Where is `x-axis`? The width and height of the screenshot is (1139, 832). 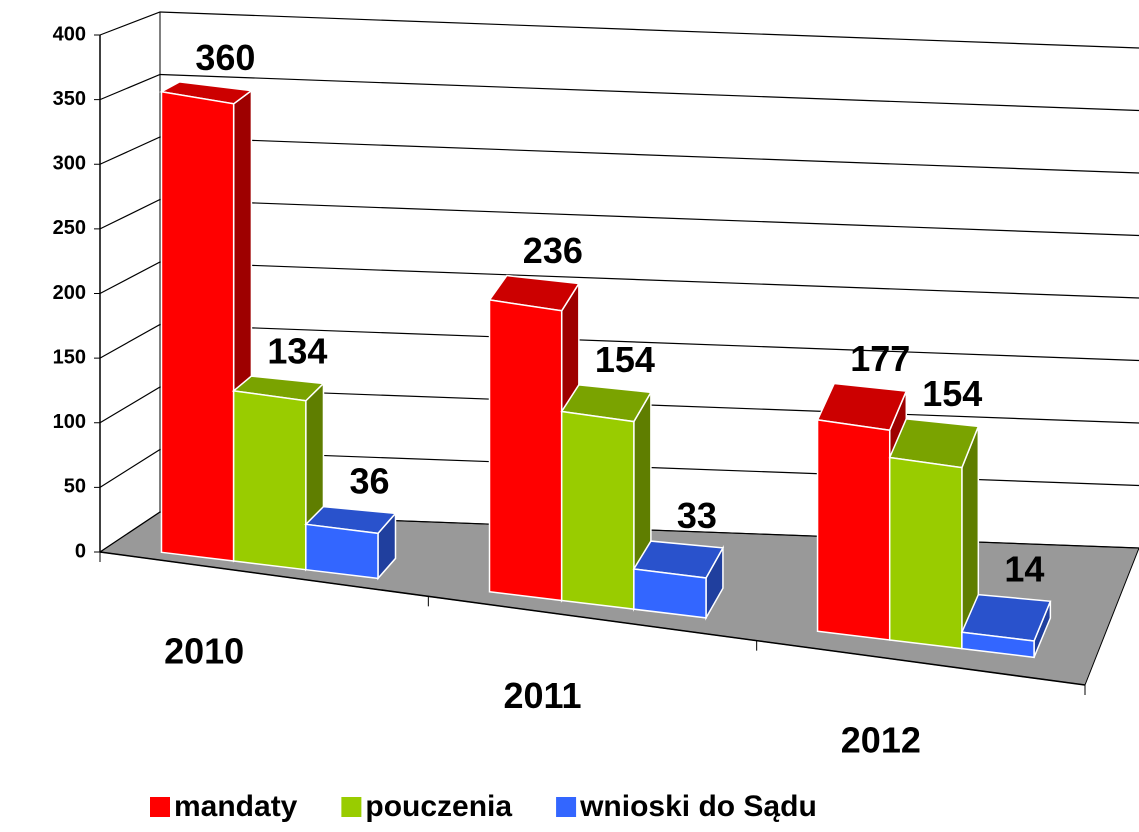 x-axis is located at coordinates (592, 618).